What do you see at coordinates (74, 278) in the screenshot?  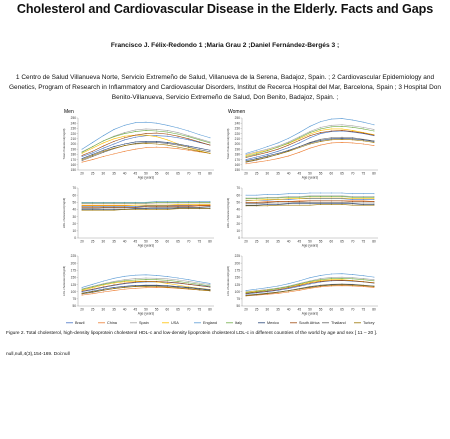 I see `y-tick-label: 150` at bounding box center [74, 278].